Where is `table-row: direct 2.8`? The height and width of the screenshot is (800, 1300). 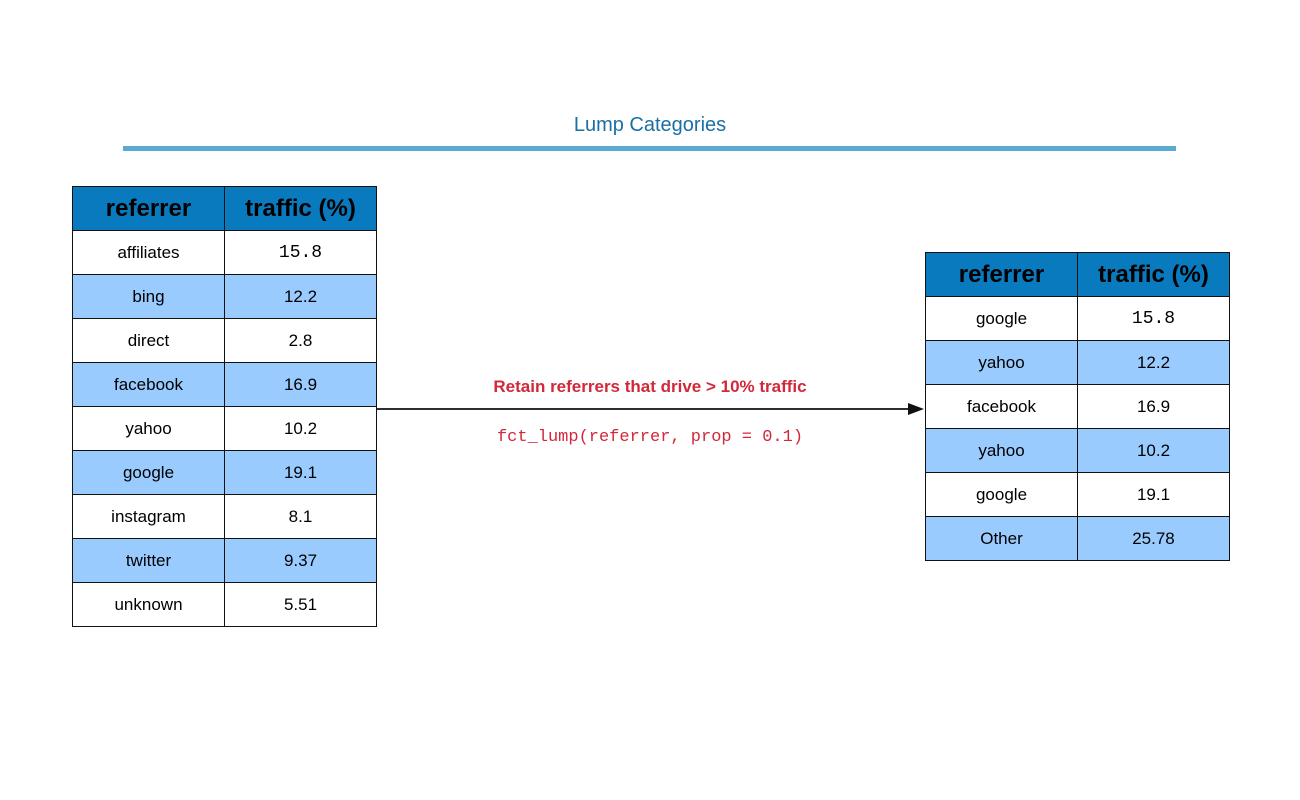 table-row: direct 2.8 is located at coordinates (224, 340).